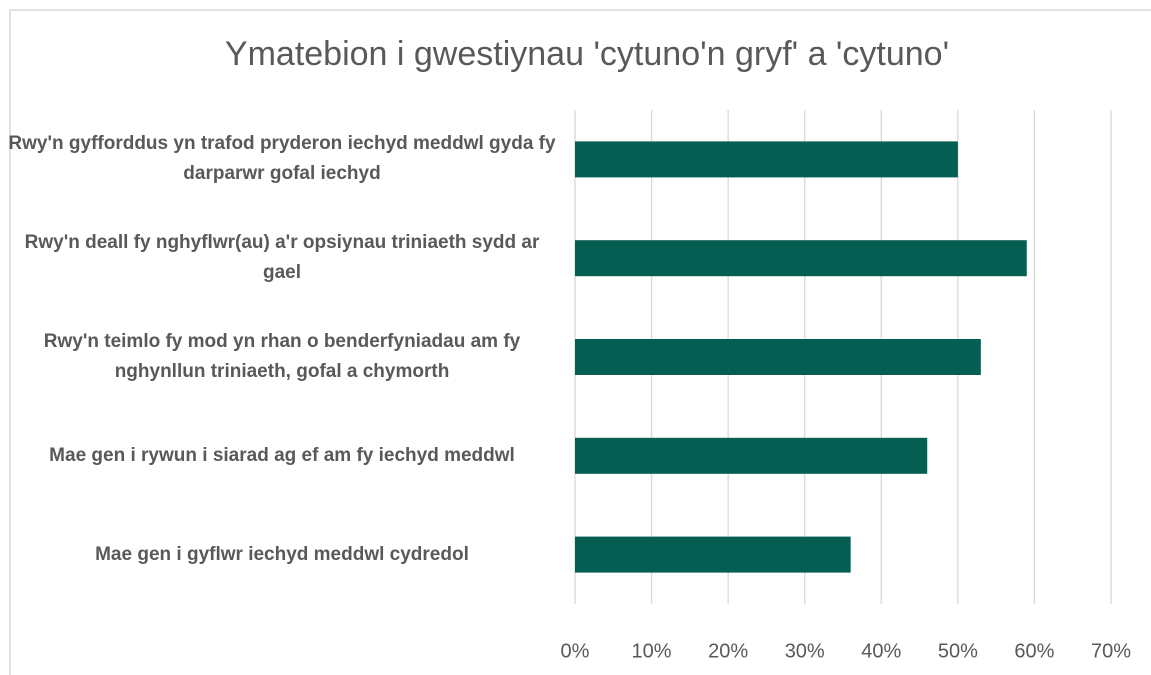 This screenshot has height=675, width=1151. What do you see at coordinates (881, 651) in the screenshot?
I see `x-tick-label: 40%` at bounding box center [881, 651].